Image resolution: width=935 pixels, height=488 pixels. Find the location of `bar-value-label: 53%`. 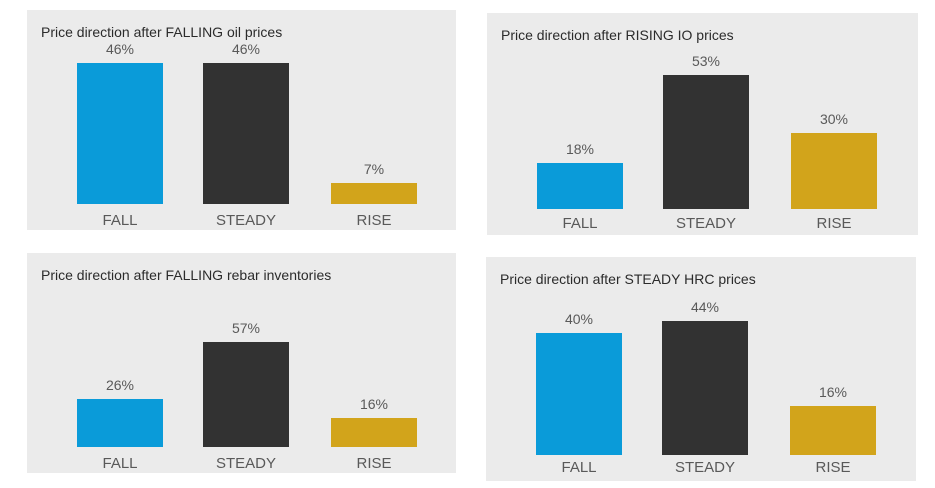

bar-value-label: 53% is located at coordinates (706, 61).